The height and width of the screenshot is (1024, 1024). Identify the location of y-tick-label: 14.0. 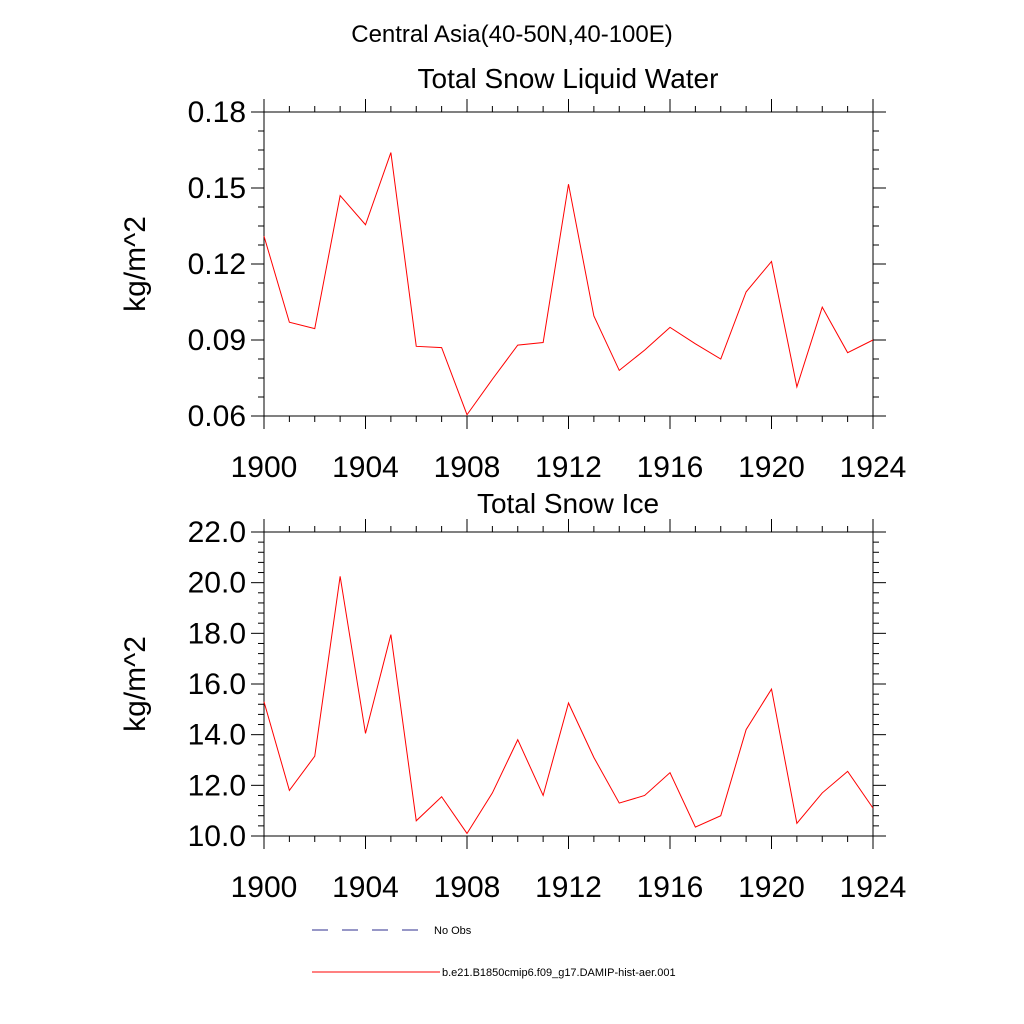
(217, 735).